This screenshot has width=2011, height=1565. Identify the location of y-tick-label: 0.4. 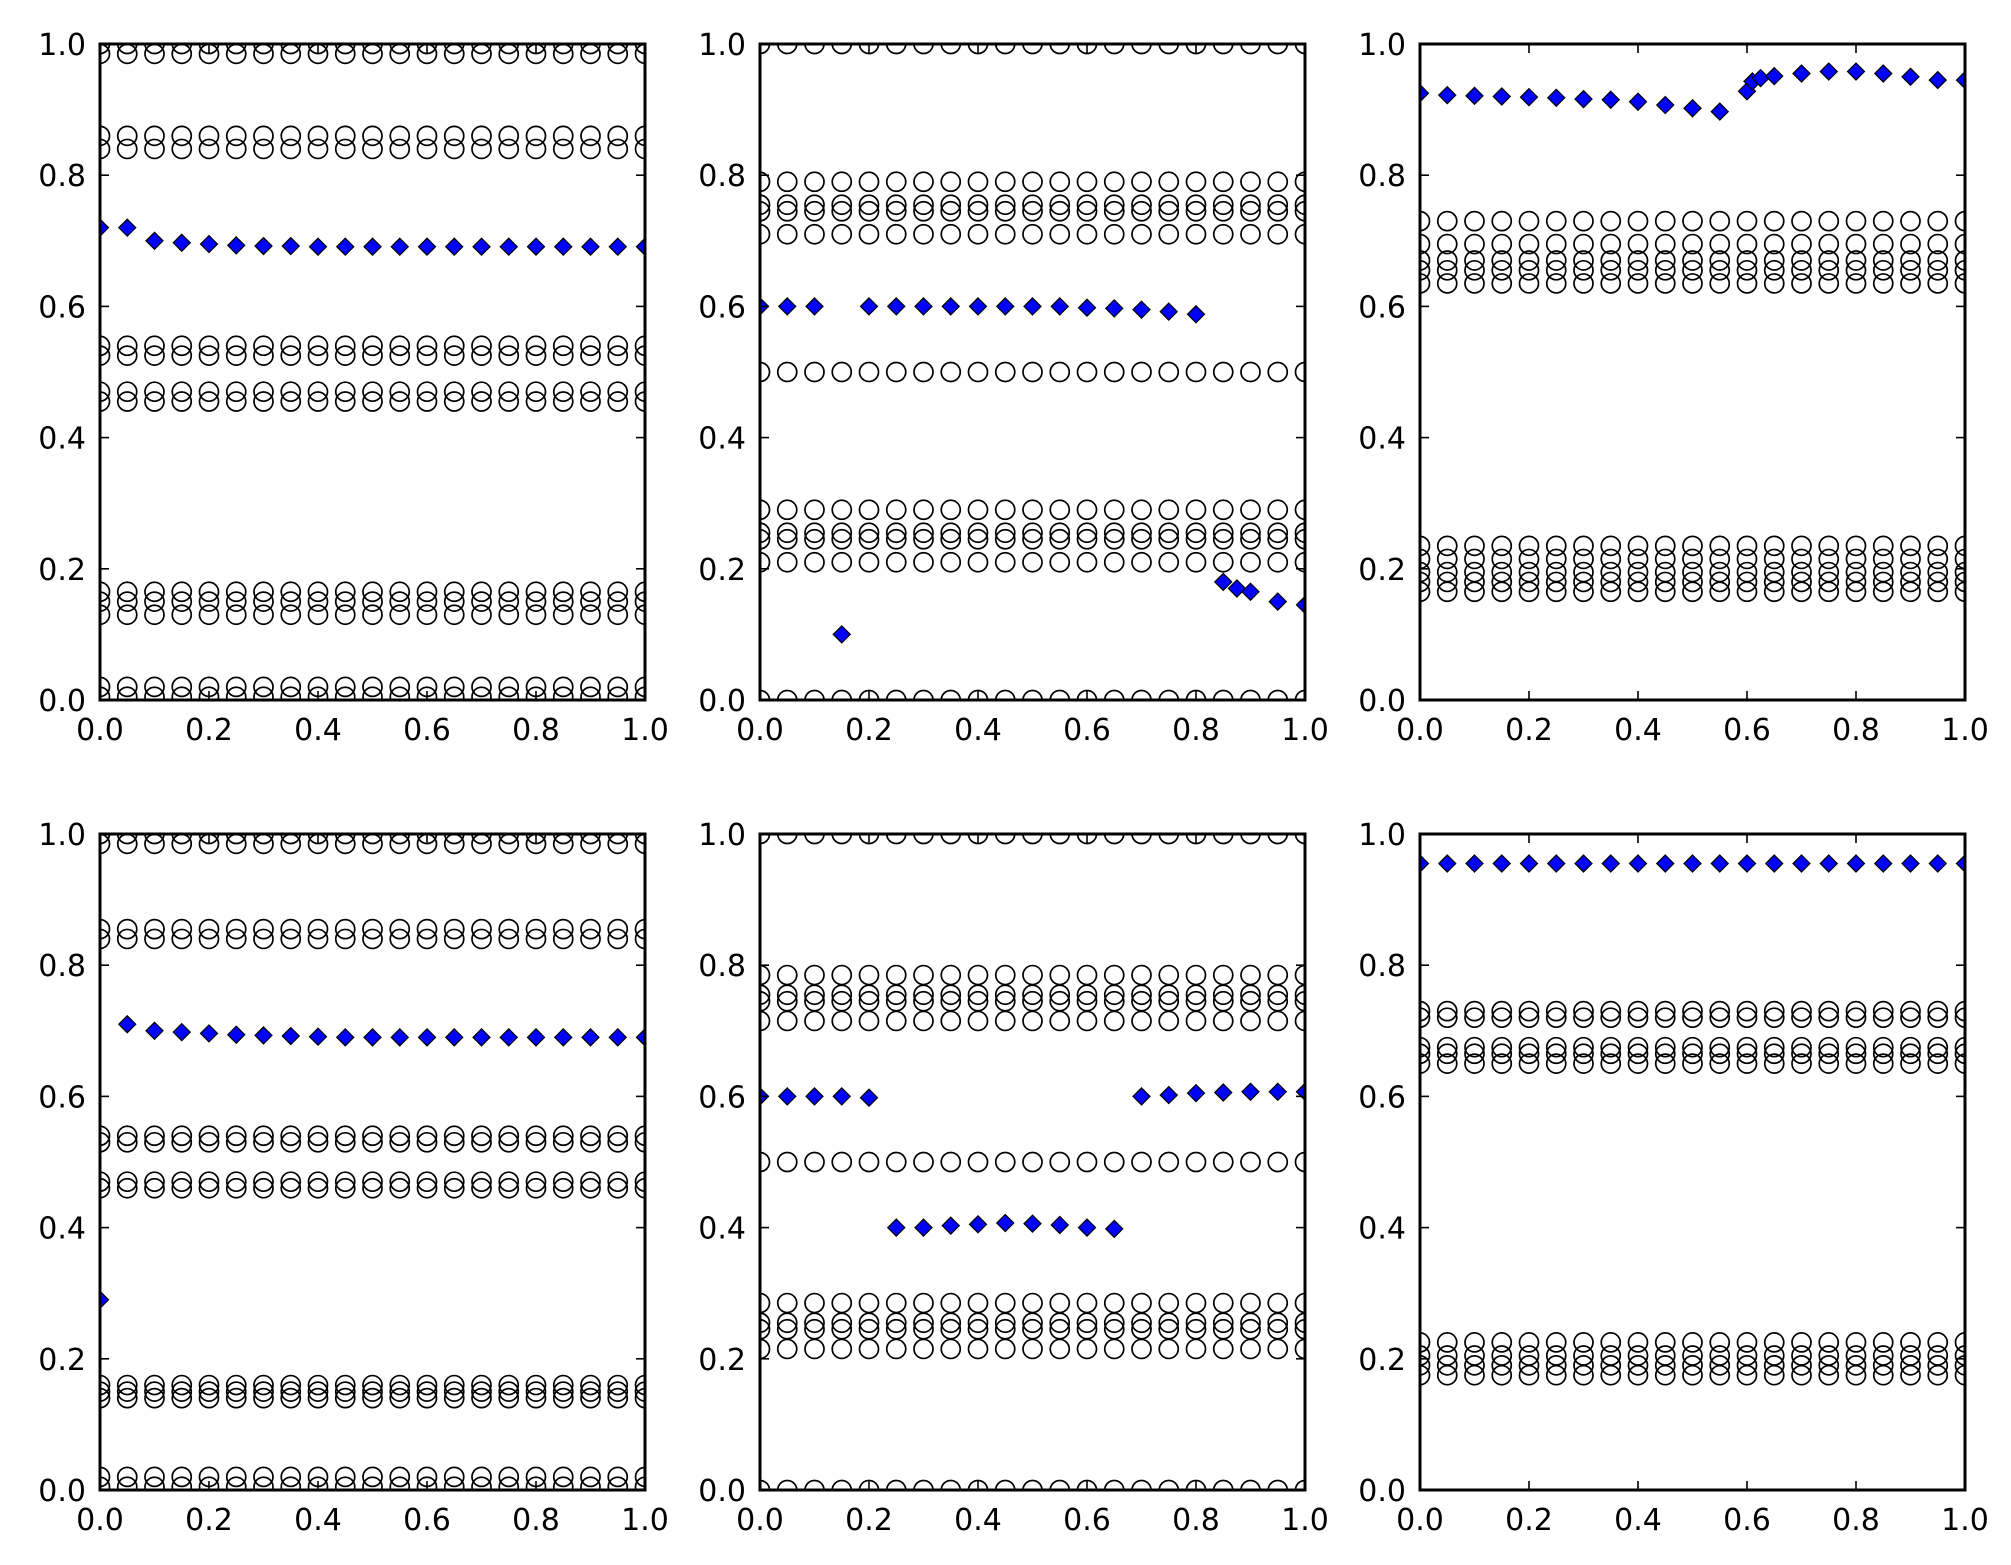
(722, 1229).